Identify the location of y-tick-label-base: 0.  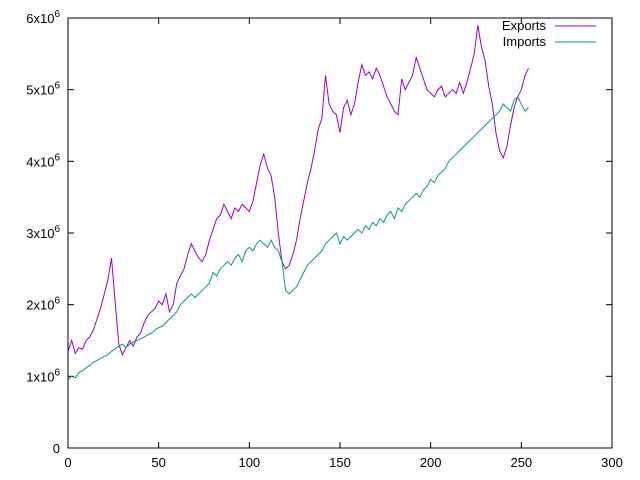
(56, 448).